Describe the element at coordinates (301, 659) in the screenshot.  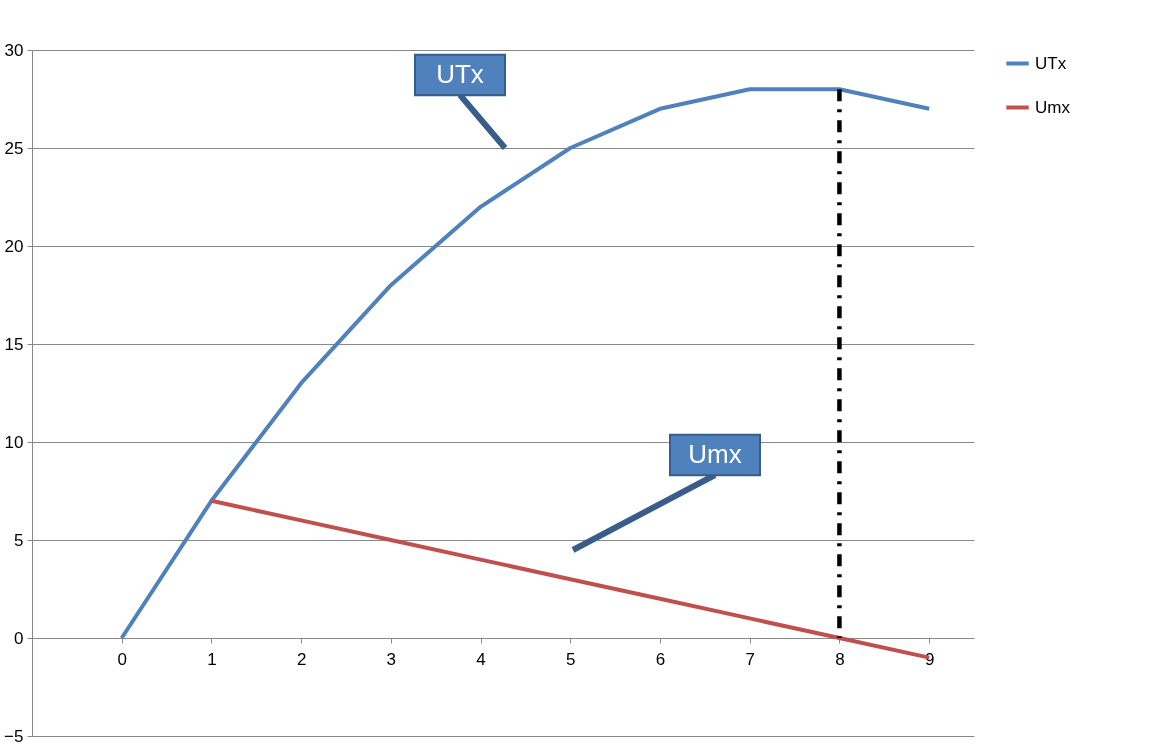
I see `x-tick-label: 2` at that location.